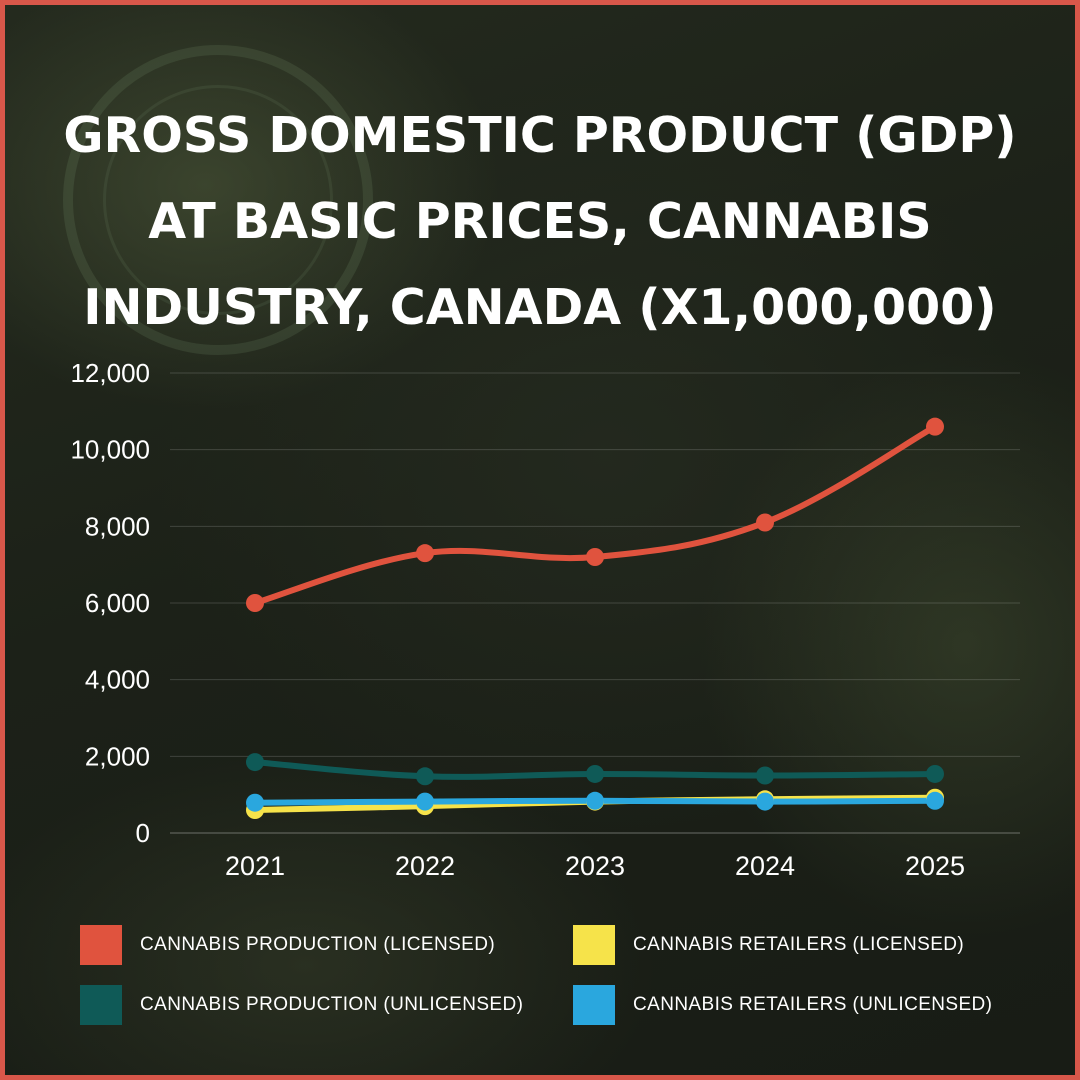  What do you see at coordinates (117, 526) in the screenshot?
I see `y-tick-label: 8,000` at bounding box center [117, 526].